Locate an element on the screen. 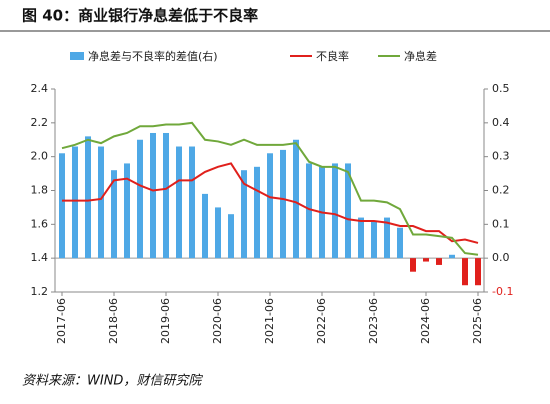 This screenshot has height=404, width=550. y2-tick-label: 0.0 is located at coordinates (501, 257).